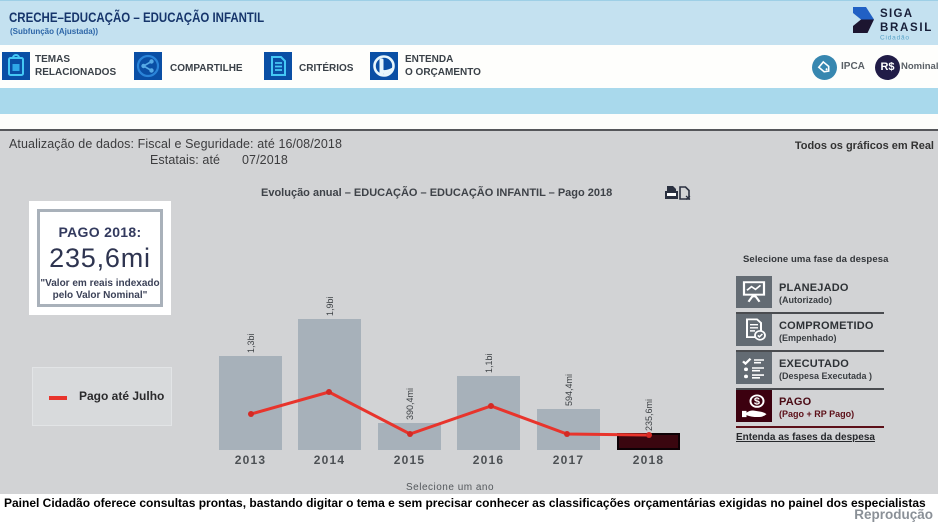  Describe the element at coordinates (895, 38) in the screenshot. I see `svg-text: Cidadão` at that location.